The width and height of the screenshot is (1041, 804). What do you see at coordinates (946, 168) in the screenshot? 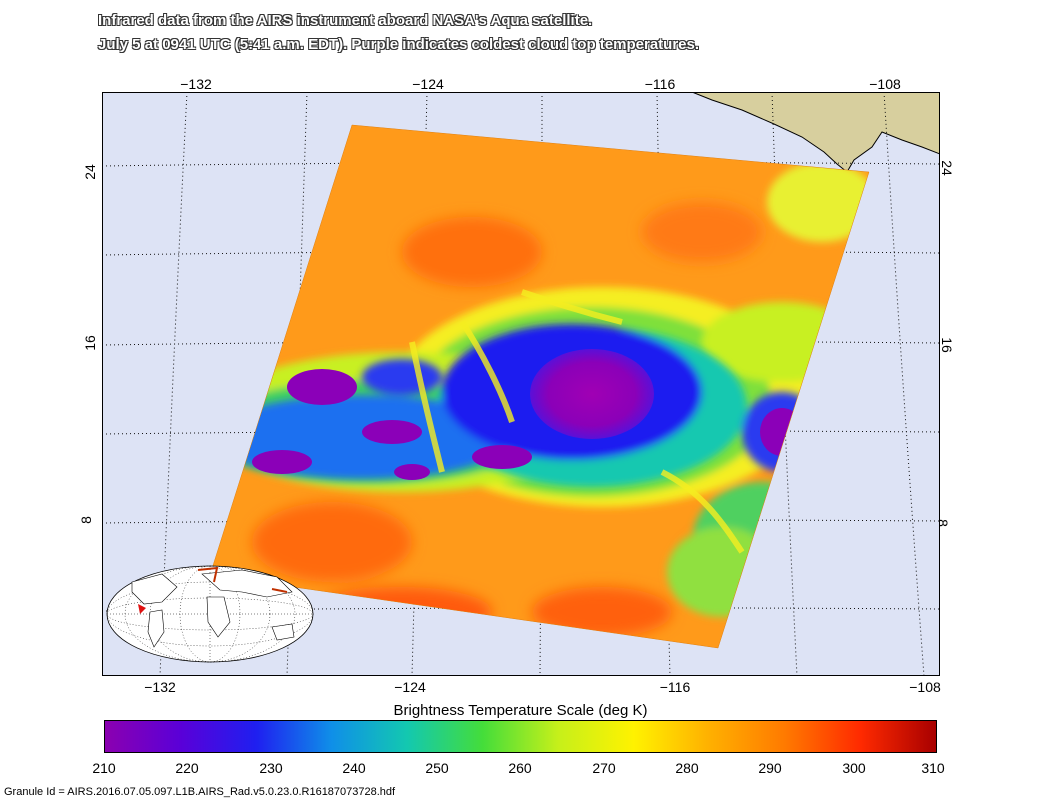
I see `lat-tick-right: 24` at bounding box center [946, 168].